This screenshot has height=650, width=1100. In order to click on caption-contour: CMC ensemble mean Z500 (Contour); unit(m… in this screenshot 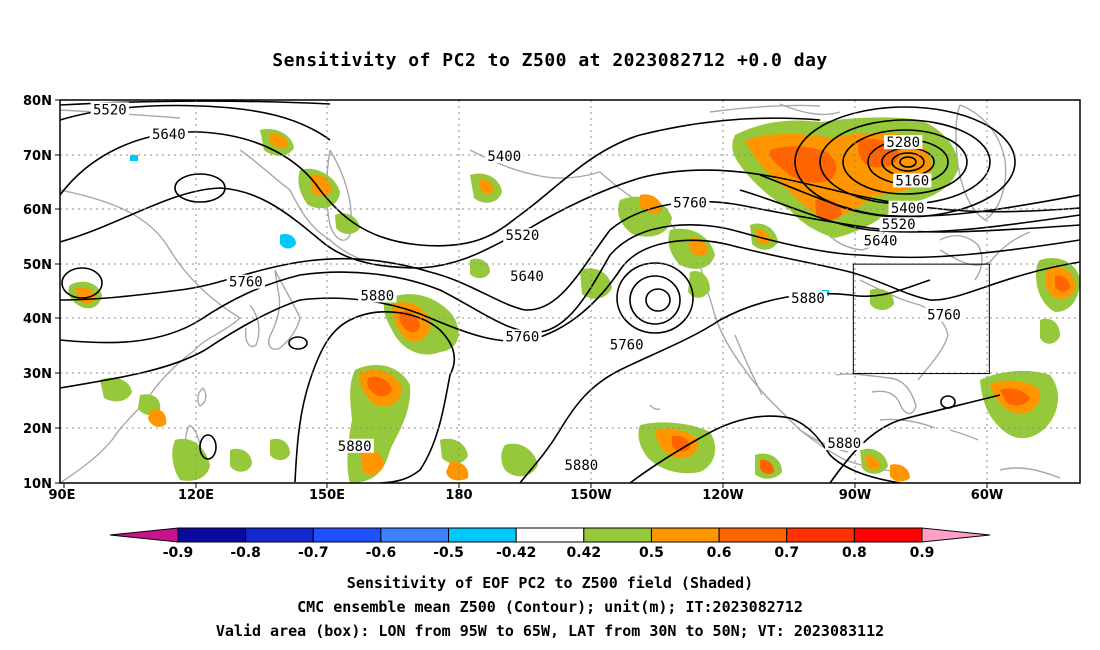, I will do `click(550, 607)`.